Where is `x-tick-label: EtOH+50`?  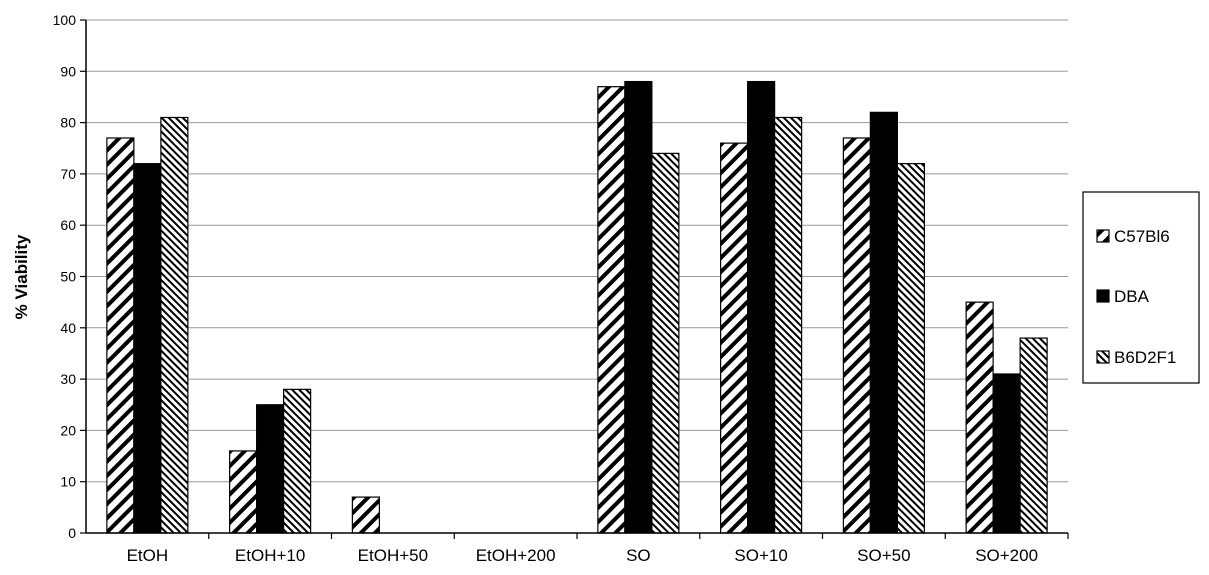
x-tick-label: EtOH+50 is located at coordinates (393, 555).